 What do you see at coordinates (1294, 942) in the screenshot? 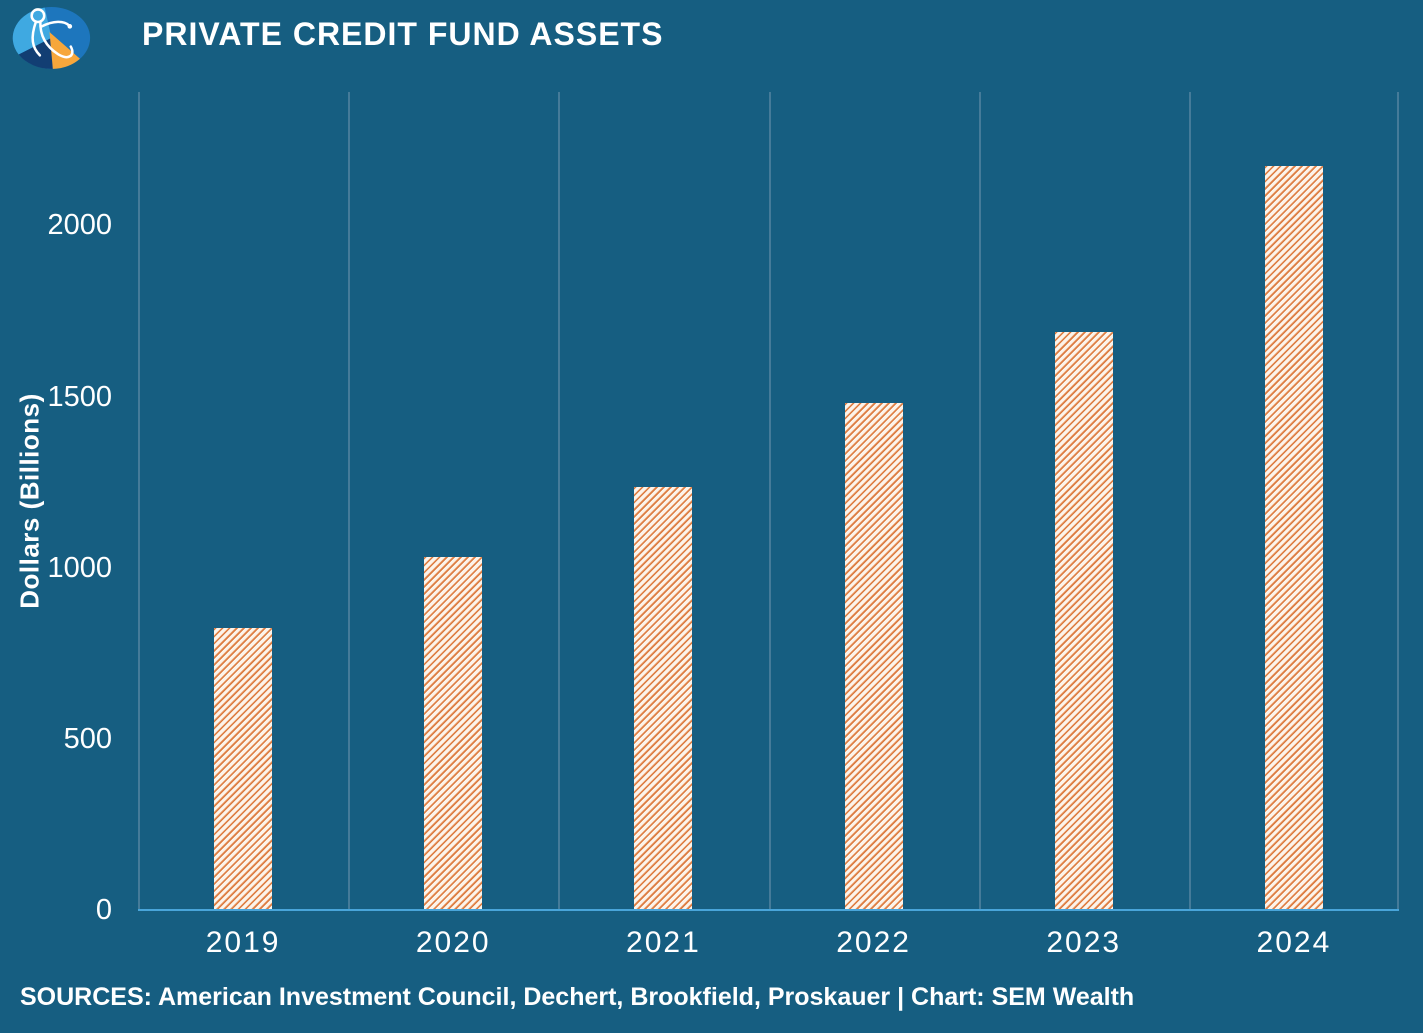
I see `x-axis-label-2024: 2024` at bounding box center [1294, 942].